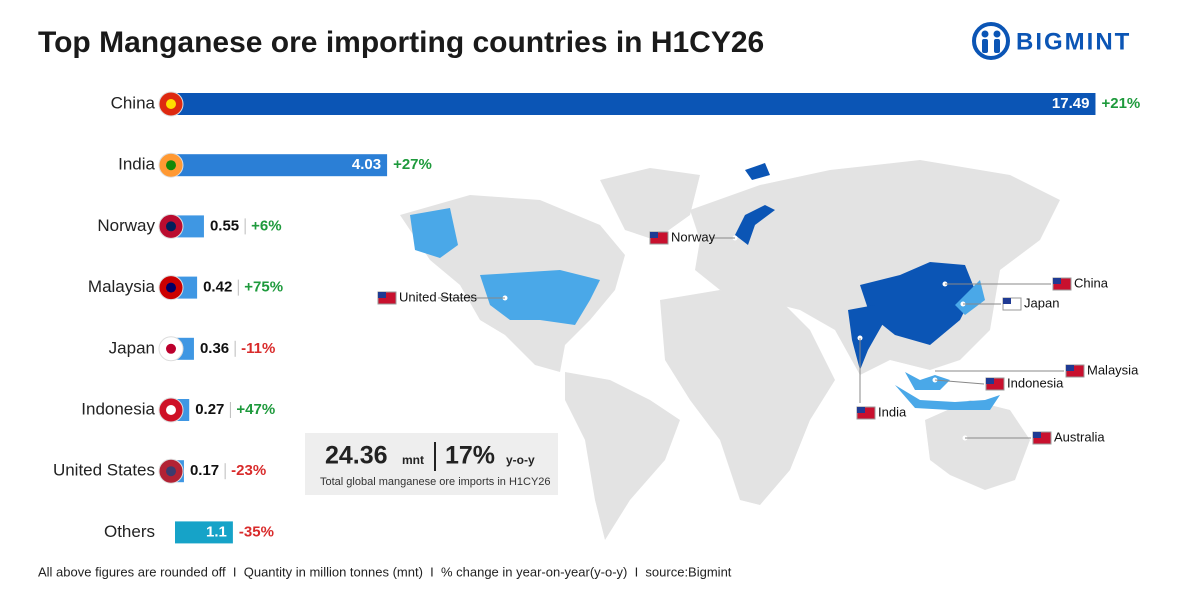 This screenshot has width=1200, height=600. I want to click on category-label: United States, so click(104, 470).